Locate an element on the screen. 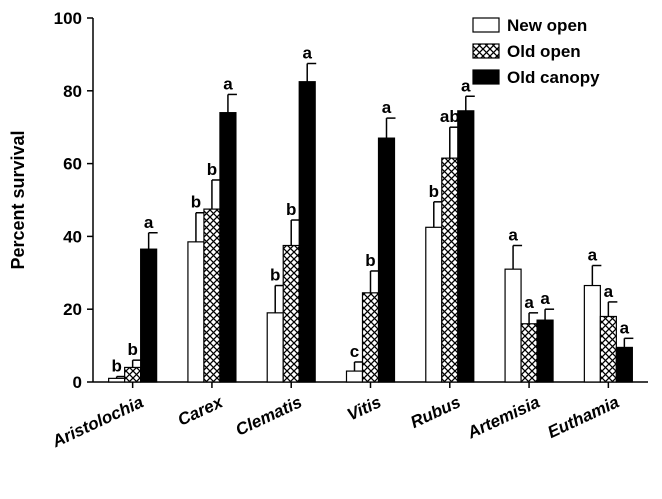  y-tick-label: 20 is located at coordinates (72, 309).